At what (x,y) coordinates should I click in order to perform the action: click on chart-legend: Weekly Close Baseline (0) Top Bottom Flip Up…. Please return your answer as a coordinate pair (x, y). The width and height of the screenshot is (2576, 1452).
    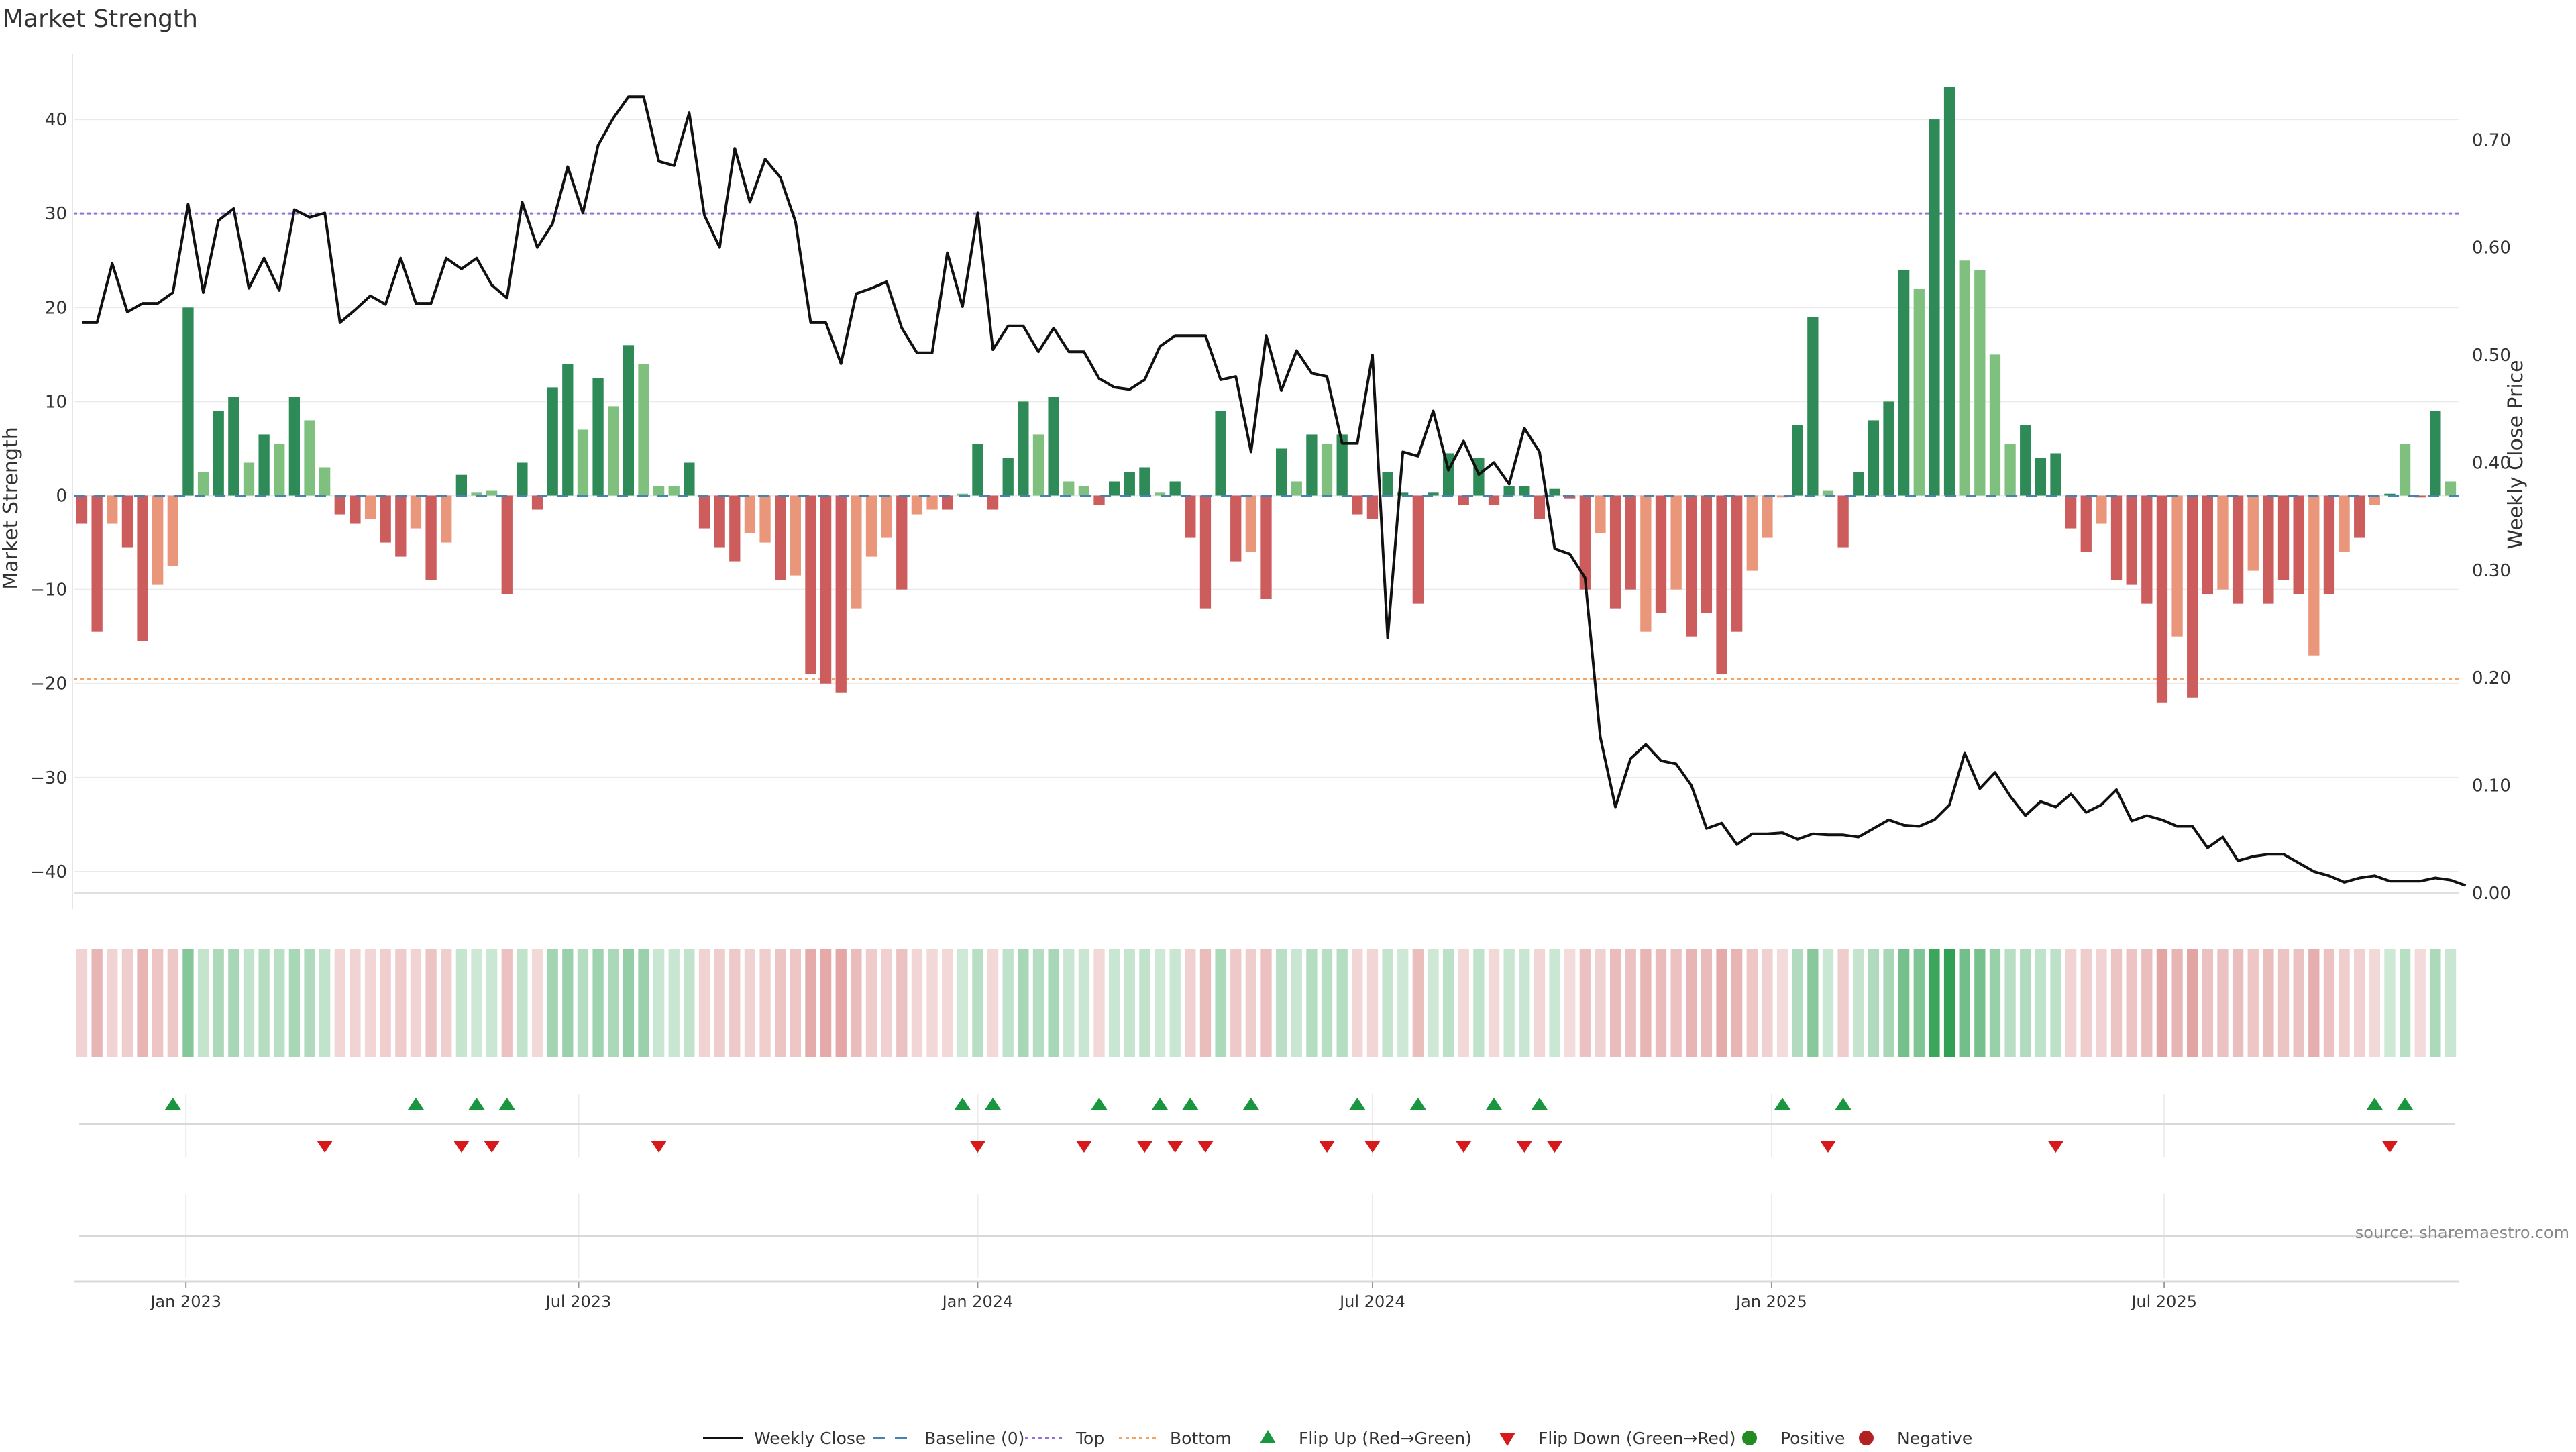
    Looking at the image, I should click on (1337, 1438).